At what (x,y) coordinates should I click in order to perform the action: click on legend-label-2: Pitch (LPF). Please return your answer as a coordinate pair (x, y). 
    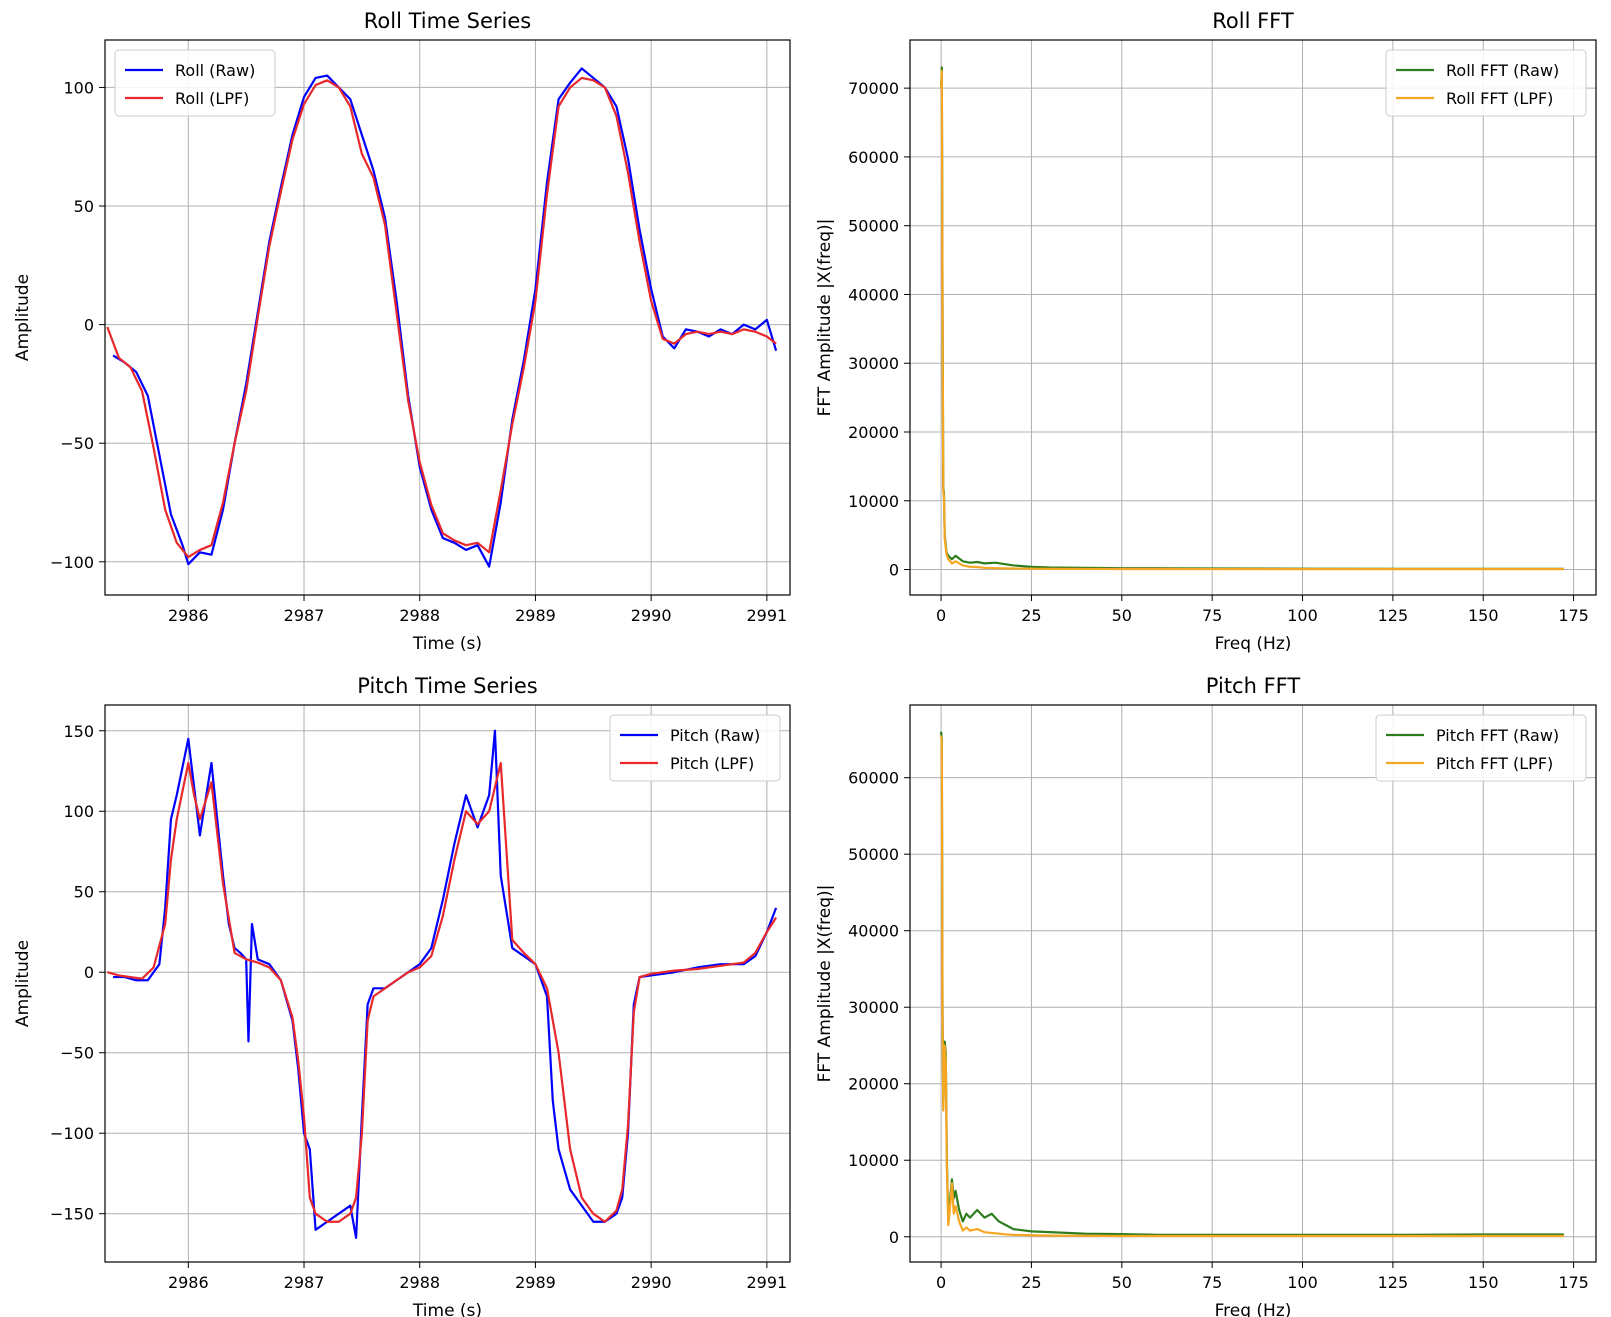
    Looking at the image, I should click on (712, 763).